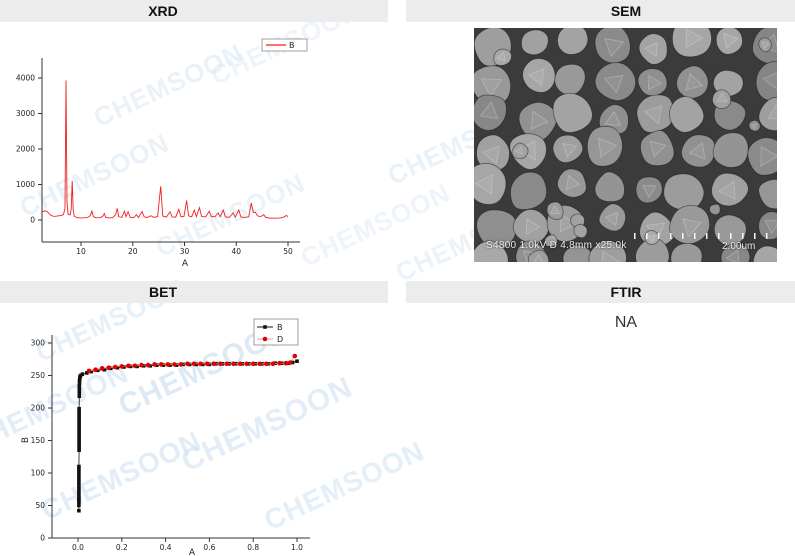  Describe the element at coordinates (253, 547) in the screenshot. I see `svg-text: 0.8` at that location.